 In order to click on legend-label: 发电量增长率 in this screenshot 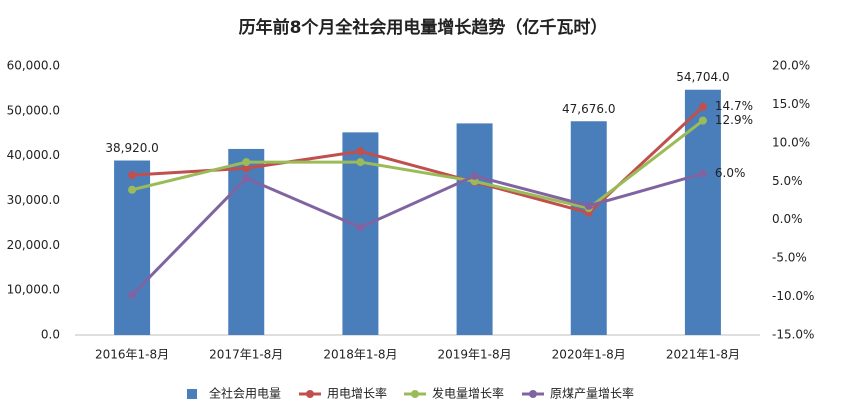, I will do `click(468, 393)`.